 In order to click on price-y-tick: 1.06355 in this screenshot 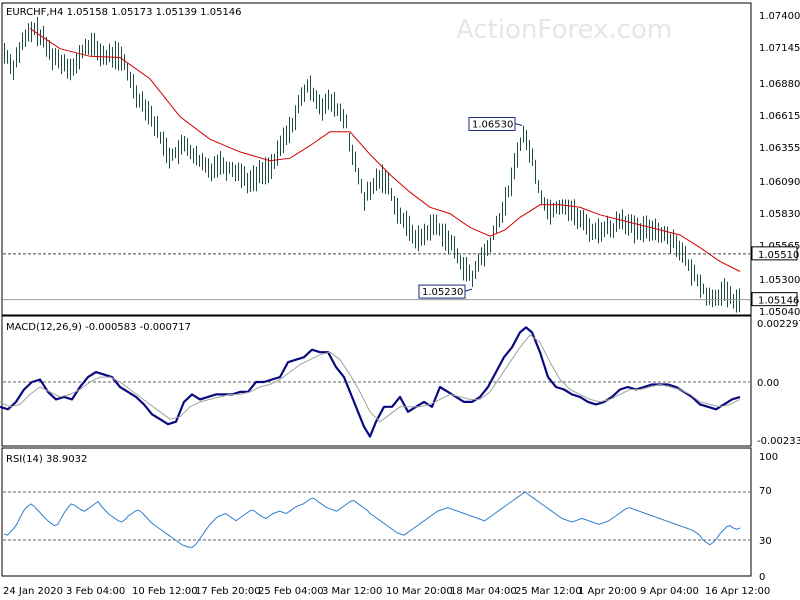, I will do `click(779, 148)`.